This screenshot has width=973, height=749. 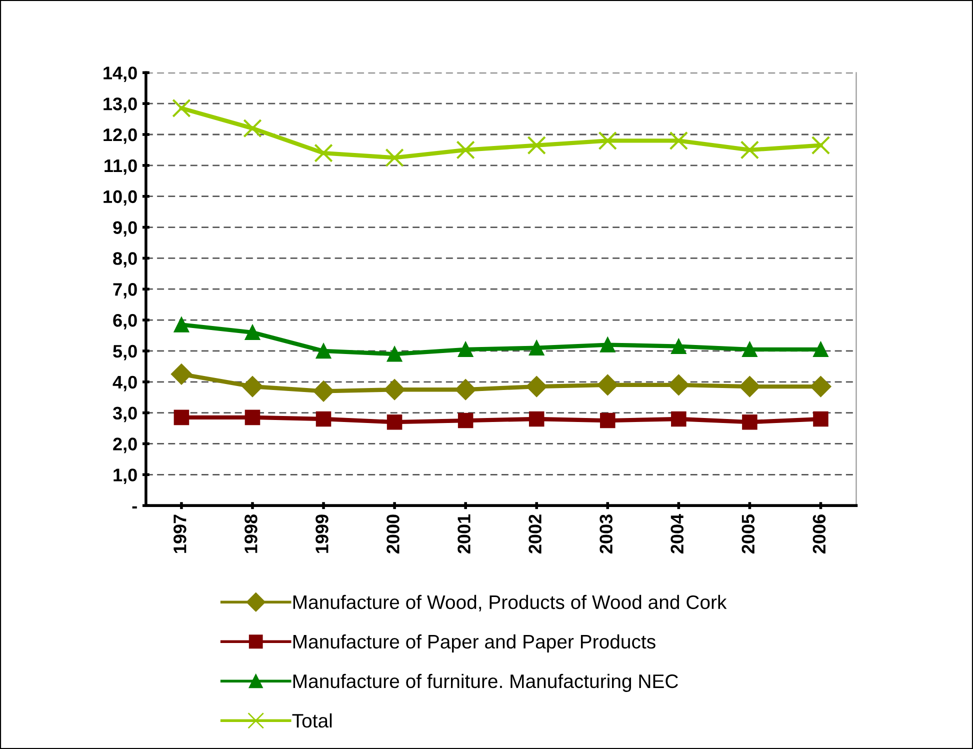 What do you see at coordinates (312, 720) in the screenshot?
I see `legend-label: Total` at bounding box center [312, 720].